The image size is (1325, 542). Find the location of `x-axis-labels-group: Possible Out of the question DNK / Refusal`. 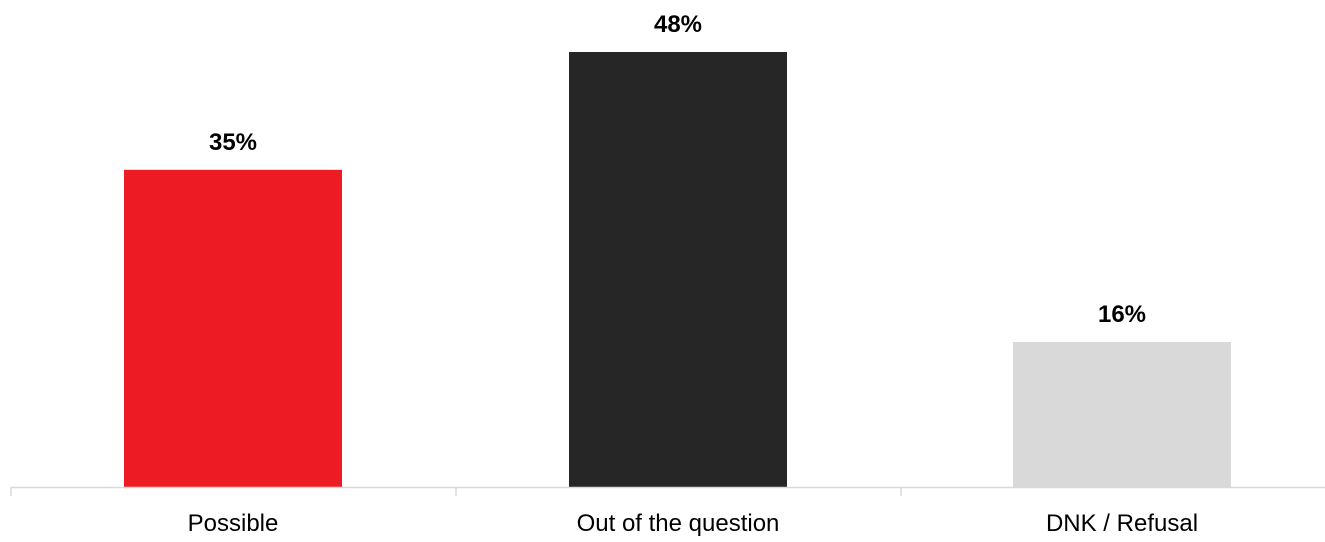

x-axis-labels-group: Possible Out of the question DNK / Refusal is located at coordinates (693, 523).